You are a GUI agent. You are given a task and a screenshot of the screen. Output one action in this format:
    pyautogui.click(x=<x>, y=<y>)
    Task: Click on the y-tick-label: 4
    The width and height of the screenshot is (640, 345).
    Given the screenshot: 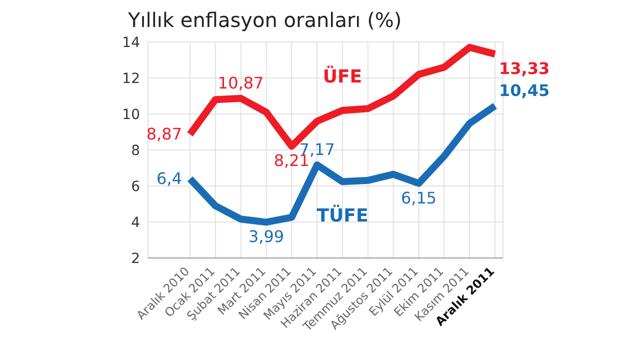 What is the action you would take?
    pyautogui.click(x=135, y=222)
    